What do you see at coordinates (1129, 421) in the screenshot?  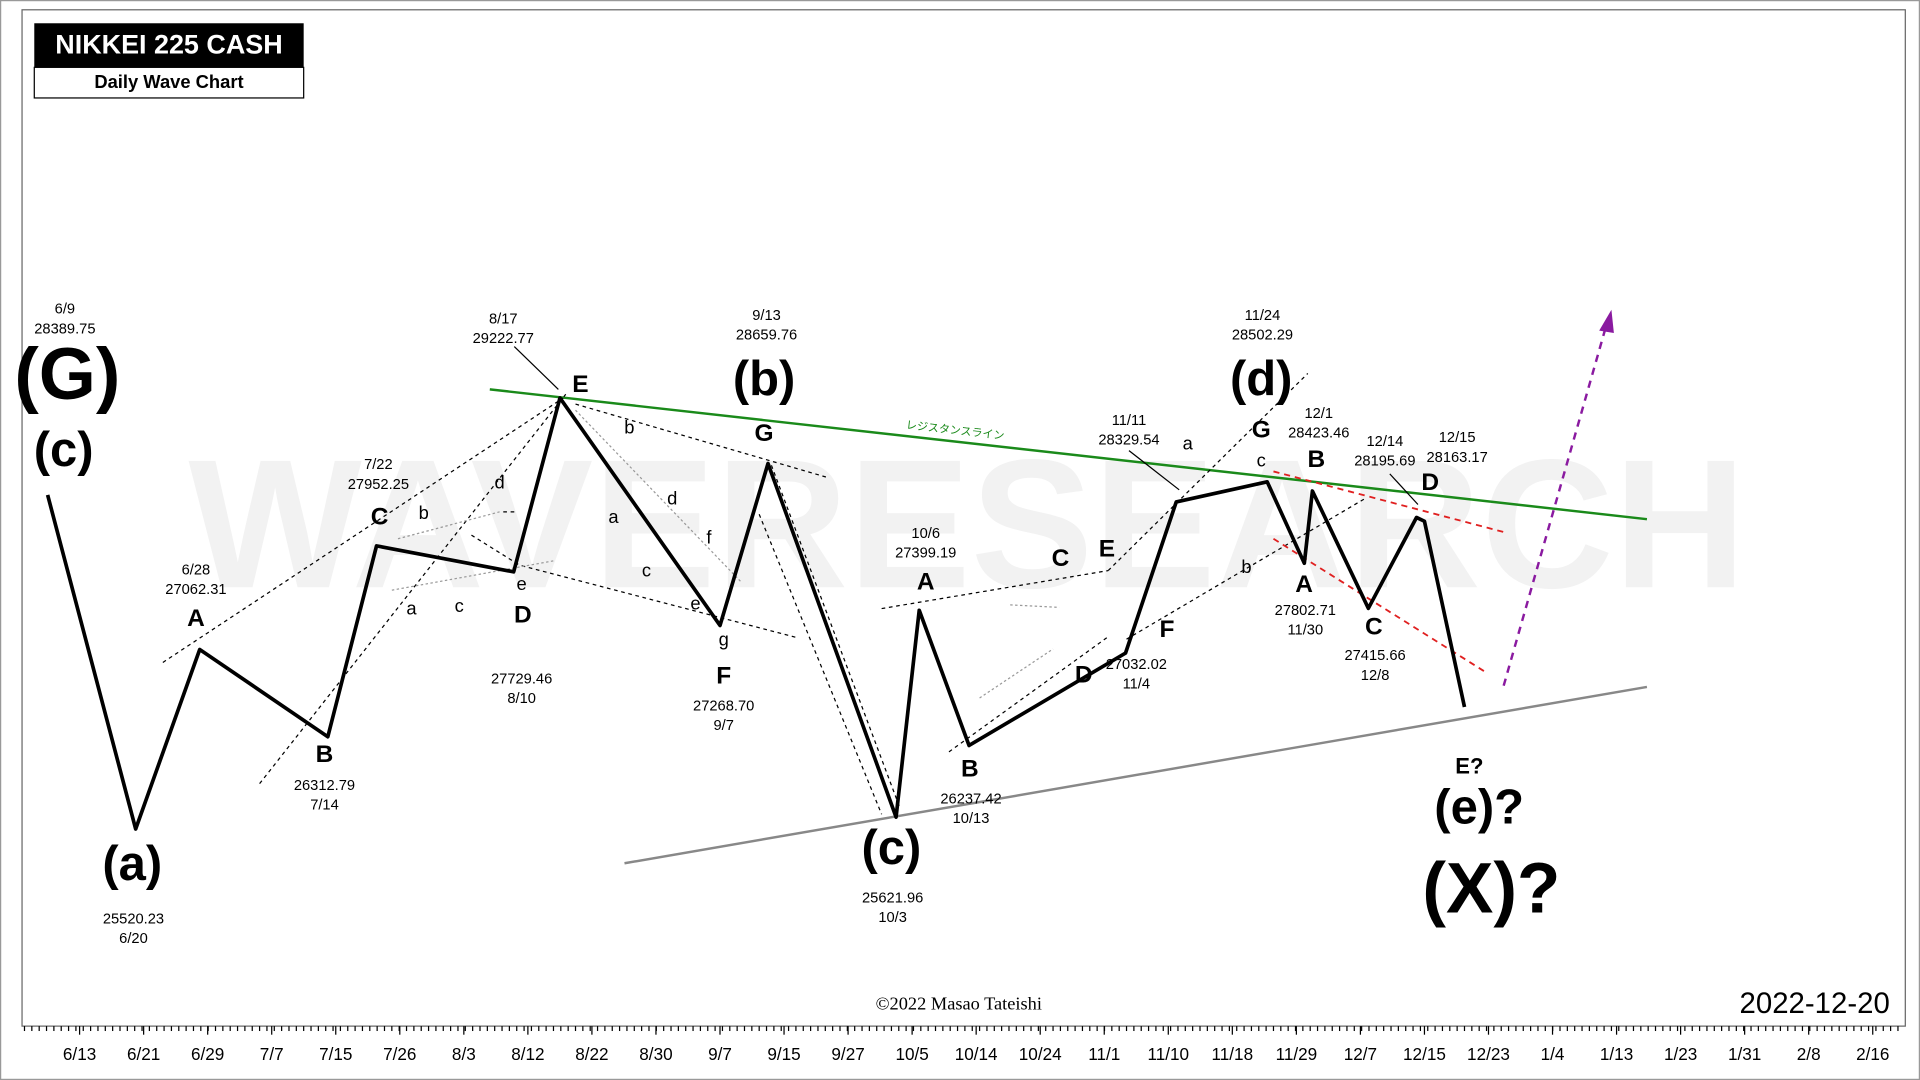 I see `pivot-date: 11/11` at bounding box center [1129, 421].